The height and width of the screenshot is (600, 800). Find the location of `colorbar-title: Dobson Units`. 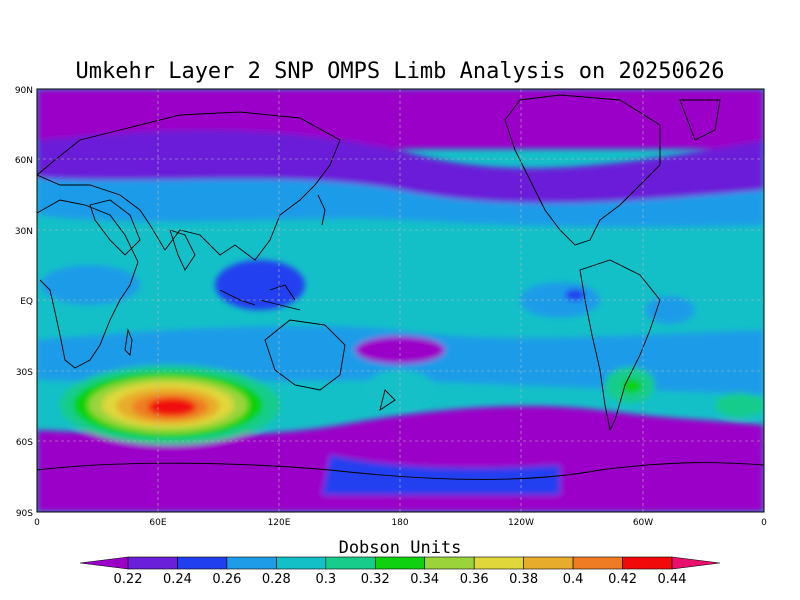

colorbar-title: Dobson Units is located at coordinates (400, 548).